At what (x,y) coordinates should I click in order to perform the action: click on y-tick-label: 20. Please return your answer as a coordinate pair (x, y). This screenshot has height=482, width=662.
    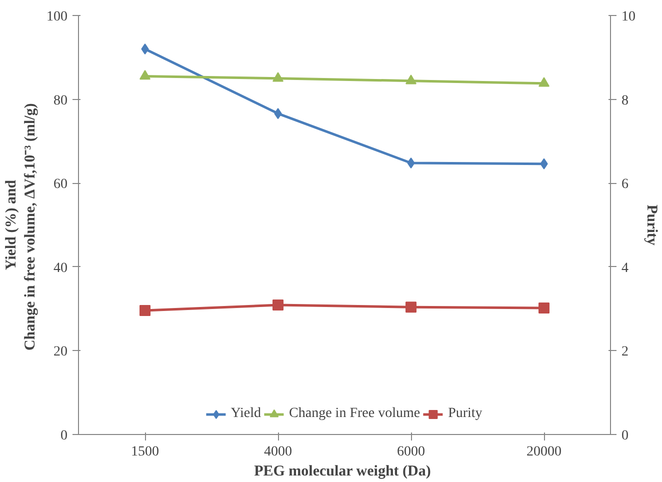
    Looking at the image, I should click on (61, 352).